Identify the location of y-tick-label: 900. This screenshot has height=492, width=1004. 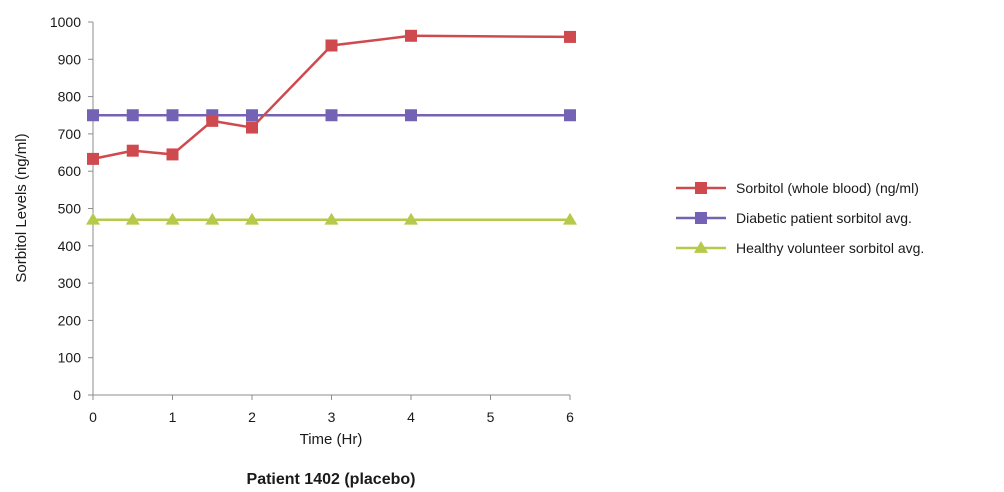
(70, 59).